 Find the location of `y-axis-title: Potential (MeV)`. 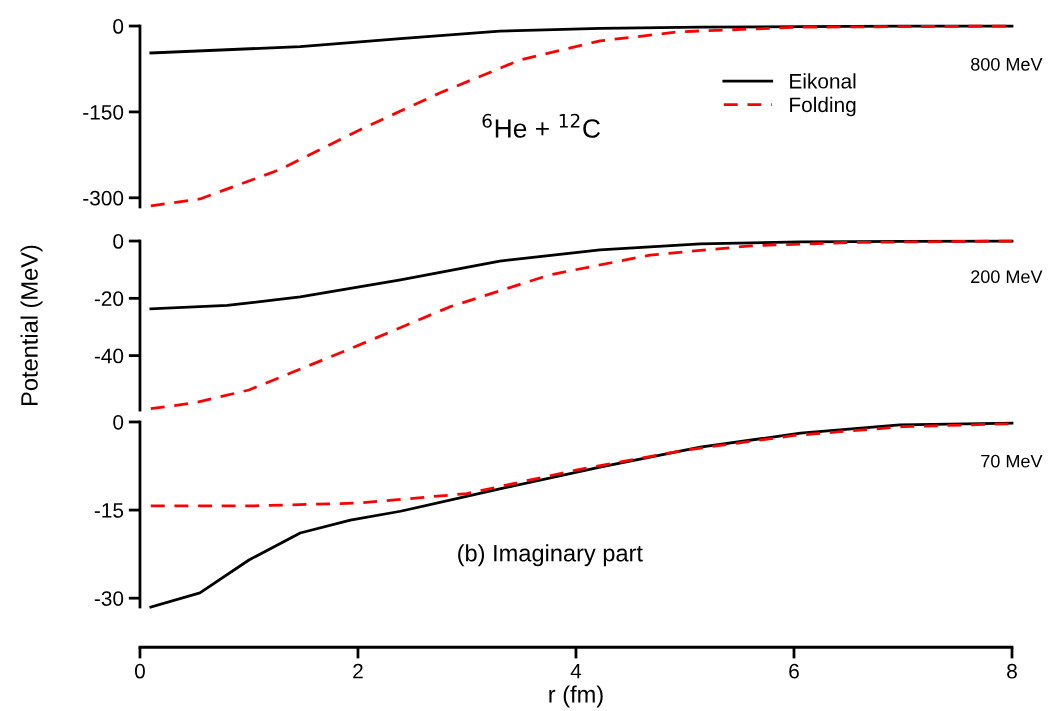

y-axis-title: Potential (MeV) is located at coordinates (31, 325).